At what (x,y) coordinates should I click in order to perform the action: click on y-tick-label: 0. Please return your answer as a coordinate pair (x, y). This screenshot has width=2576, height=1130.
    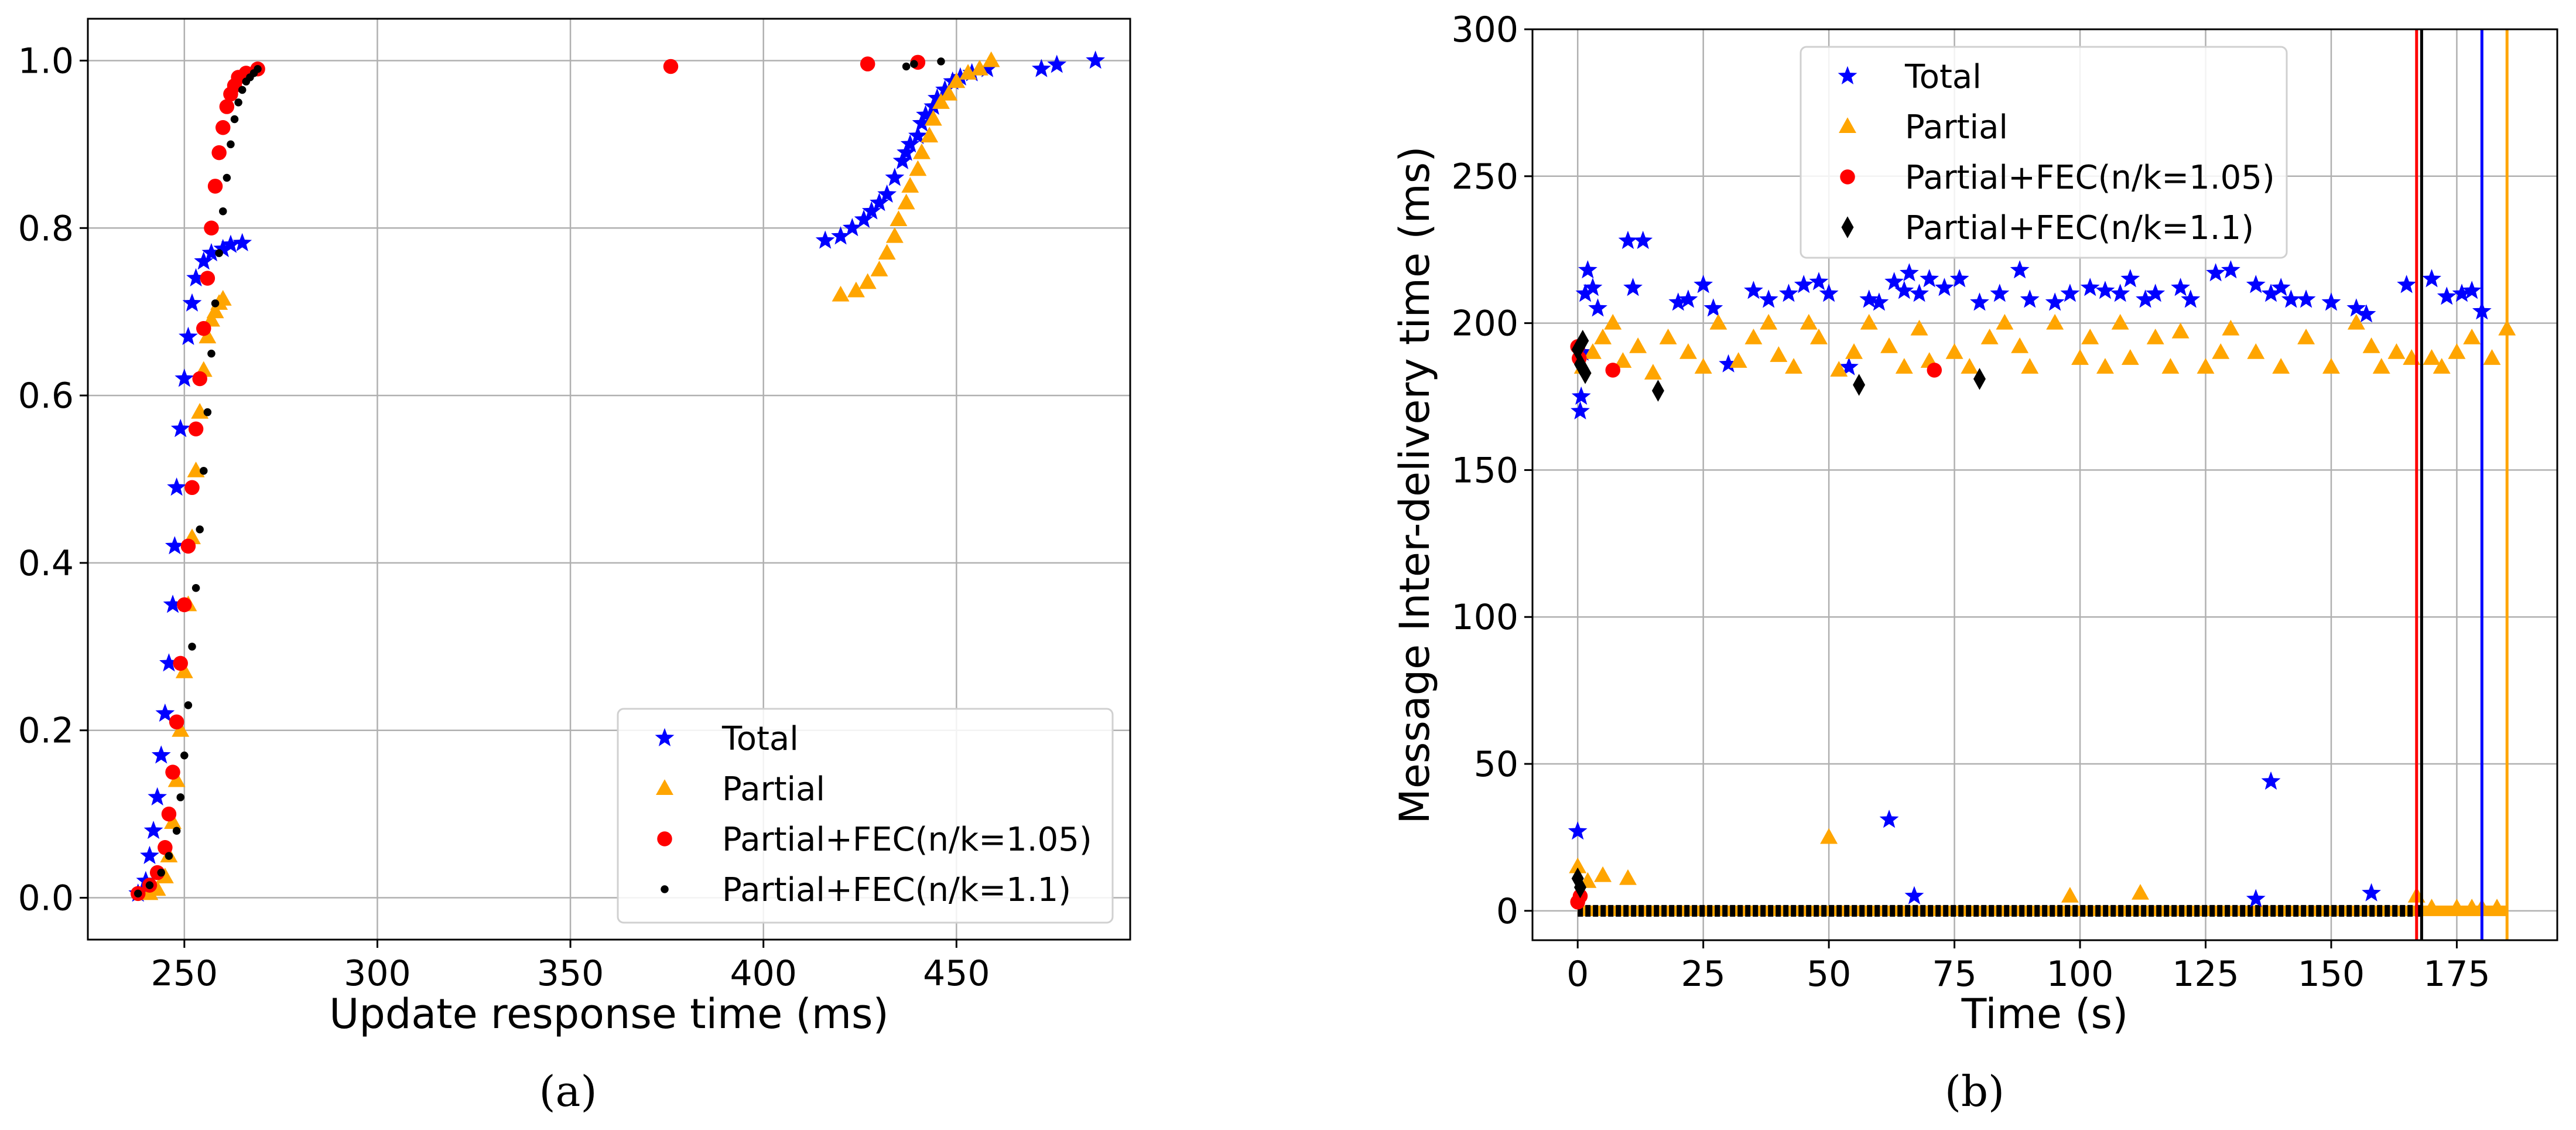
    Looking at the image, I should click on (1507, 911).